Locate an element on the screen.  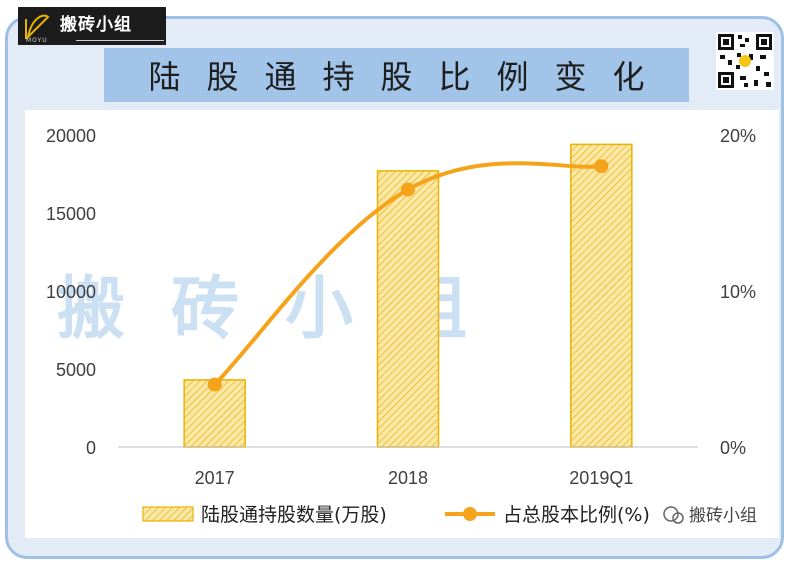
qr-code-icon is located at coordinates (745, 61).